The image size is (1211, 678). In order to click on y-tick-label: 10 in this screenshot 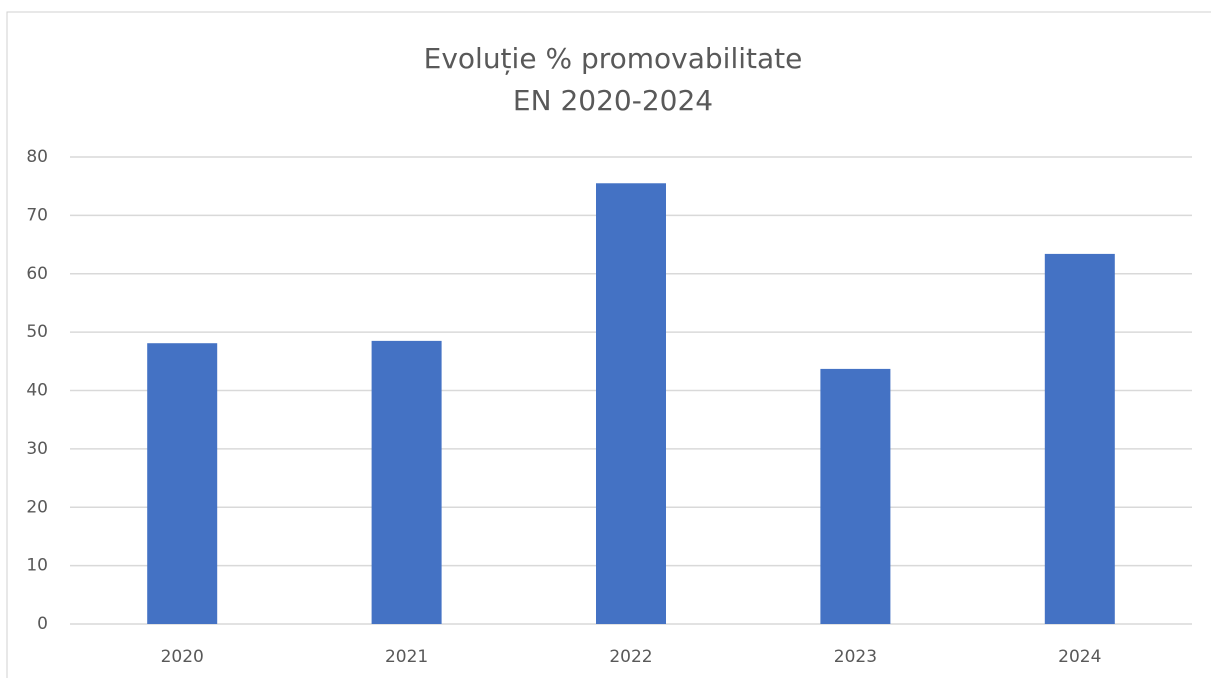, I will do `click(37, 566)`.